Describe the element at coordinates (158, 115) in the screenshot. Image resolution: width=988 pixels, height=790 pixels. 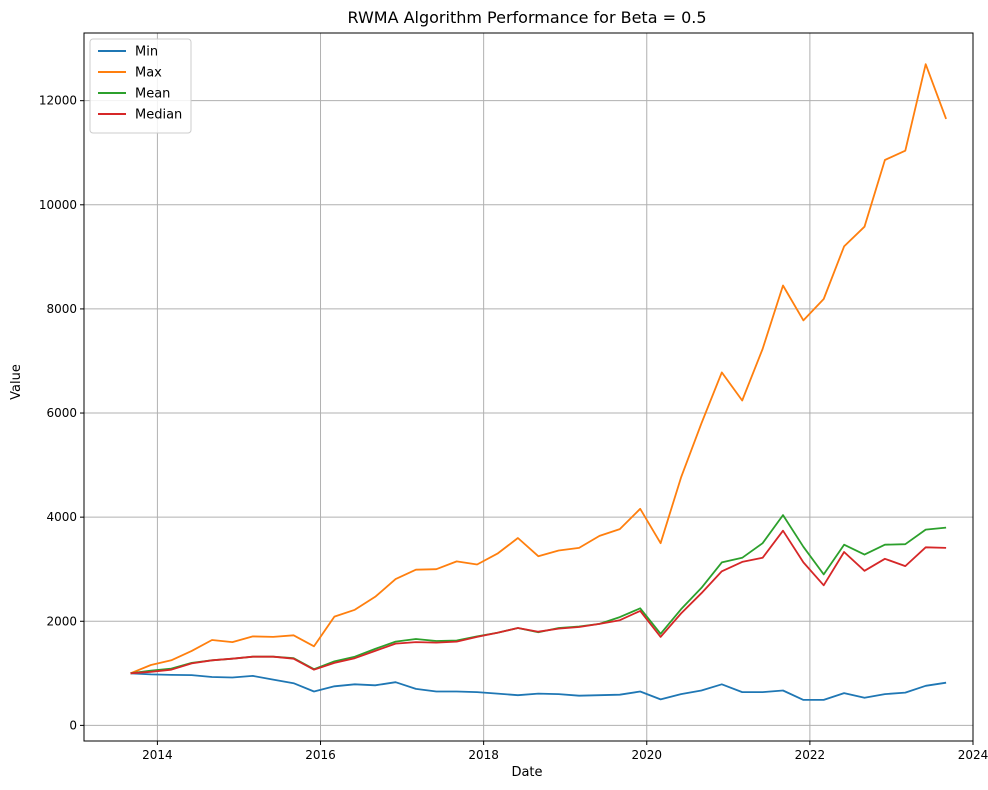
I see `legend-label-median: Median` at that location.